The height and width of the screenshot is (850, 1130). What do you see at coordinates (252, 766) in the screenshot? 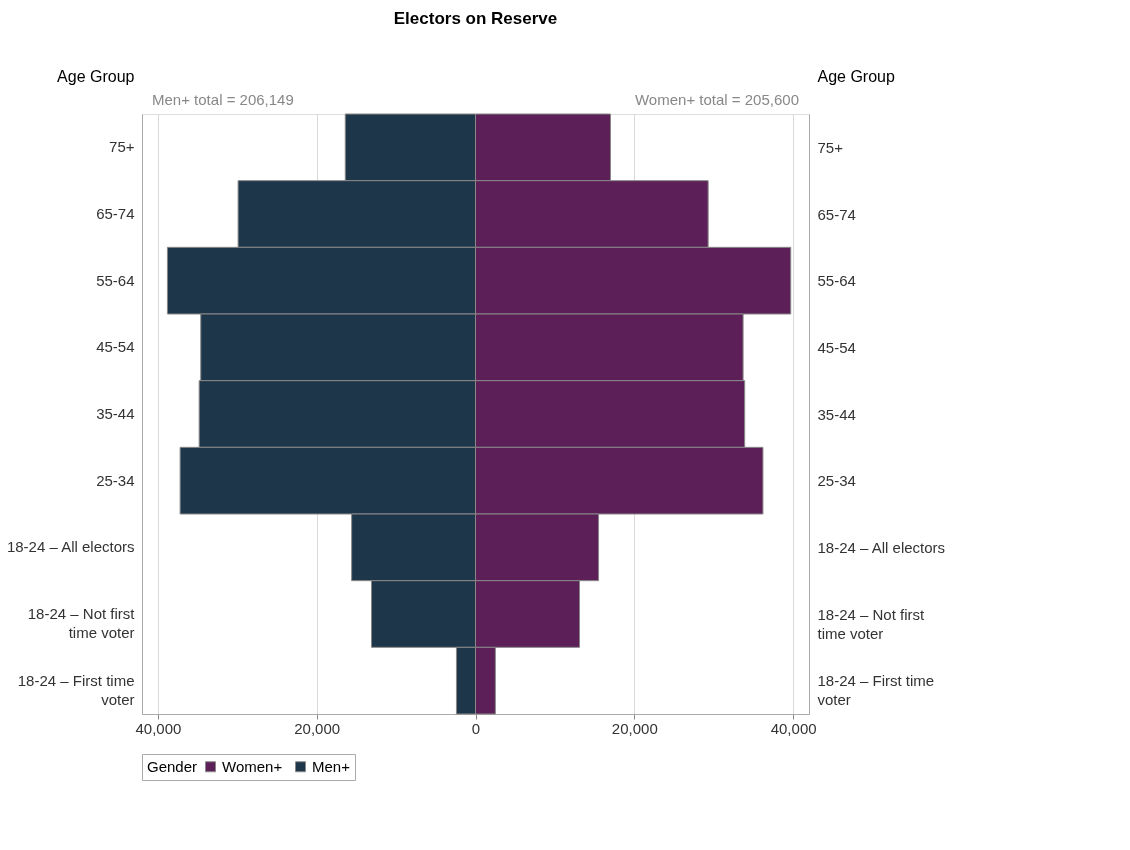
I see `legend-label: Women+` at bounding box center [252, 766].